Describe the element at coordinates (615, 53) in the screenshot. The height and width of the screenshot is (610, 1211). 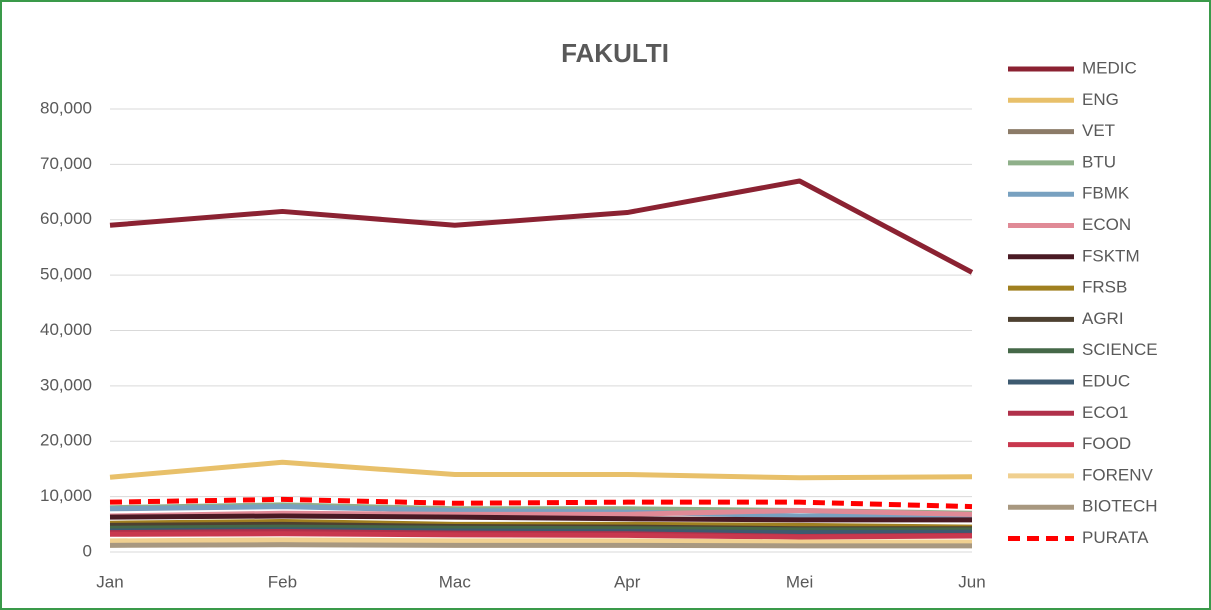
I see `chart-title: FAKULTI` at that location.